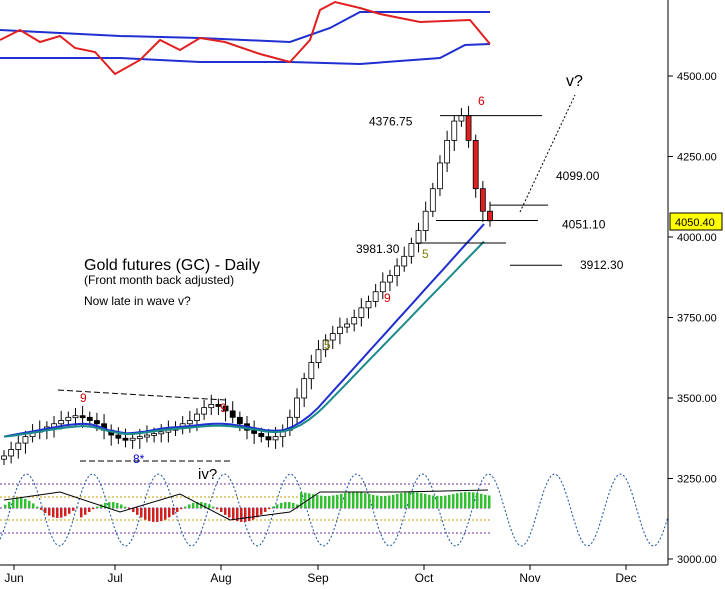 The image size is (725, 589). I want to click on wave-label: 8*, so click(139, 459).